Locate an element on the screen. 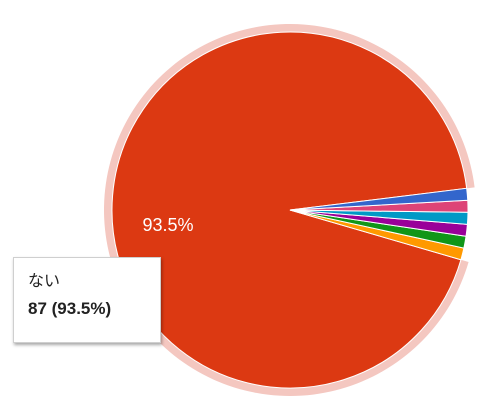  tooltip-category: ない is located at coordinates (44, 280).